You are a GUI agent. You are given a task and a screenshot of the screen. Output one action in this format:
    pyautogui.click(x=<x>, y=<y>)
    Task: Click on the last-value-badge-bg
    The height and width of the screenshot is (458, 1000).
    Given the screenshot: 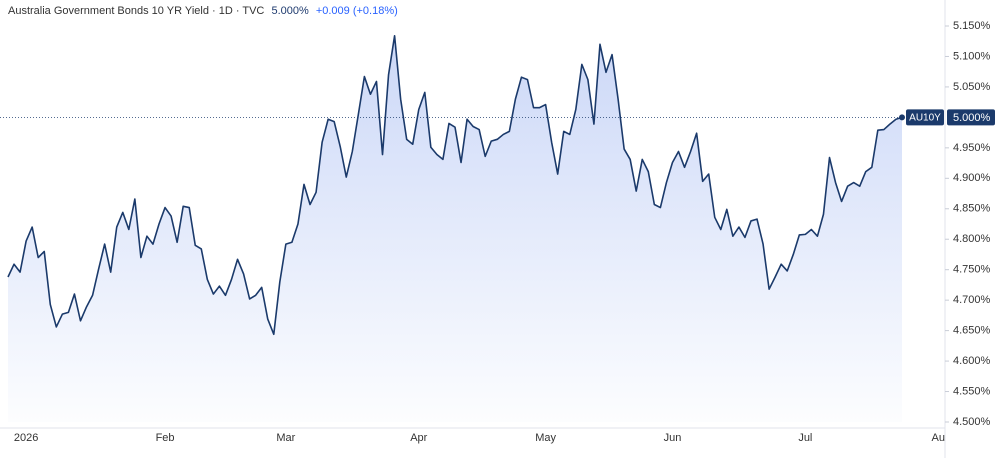 What is the action you would take?
    pyautogui.click(x=971, y=117)
    